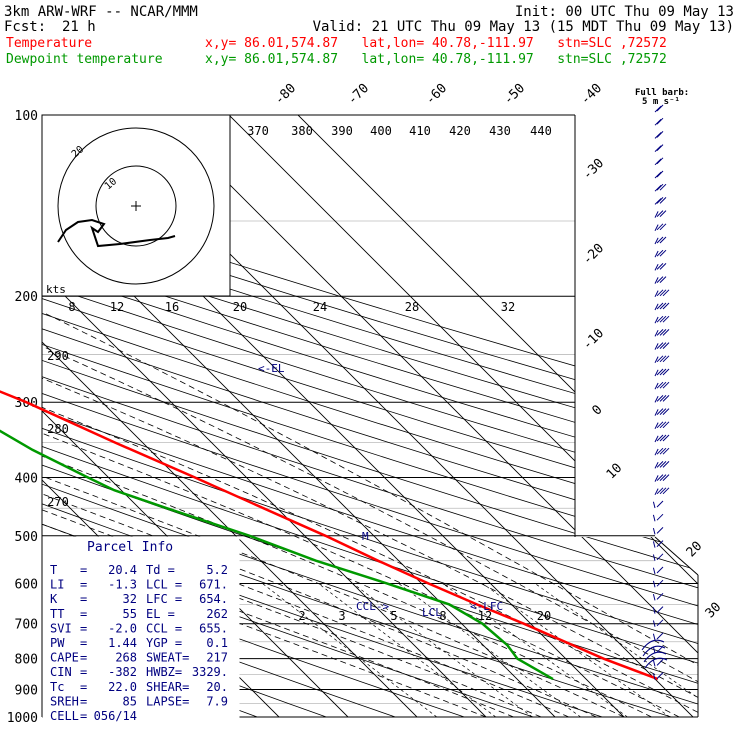 This screenshot has width=740, height=744. Describe the element at coordinates (372, 606) in the screenshot. I see `ccl-marker: CCL->` at that location.